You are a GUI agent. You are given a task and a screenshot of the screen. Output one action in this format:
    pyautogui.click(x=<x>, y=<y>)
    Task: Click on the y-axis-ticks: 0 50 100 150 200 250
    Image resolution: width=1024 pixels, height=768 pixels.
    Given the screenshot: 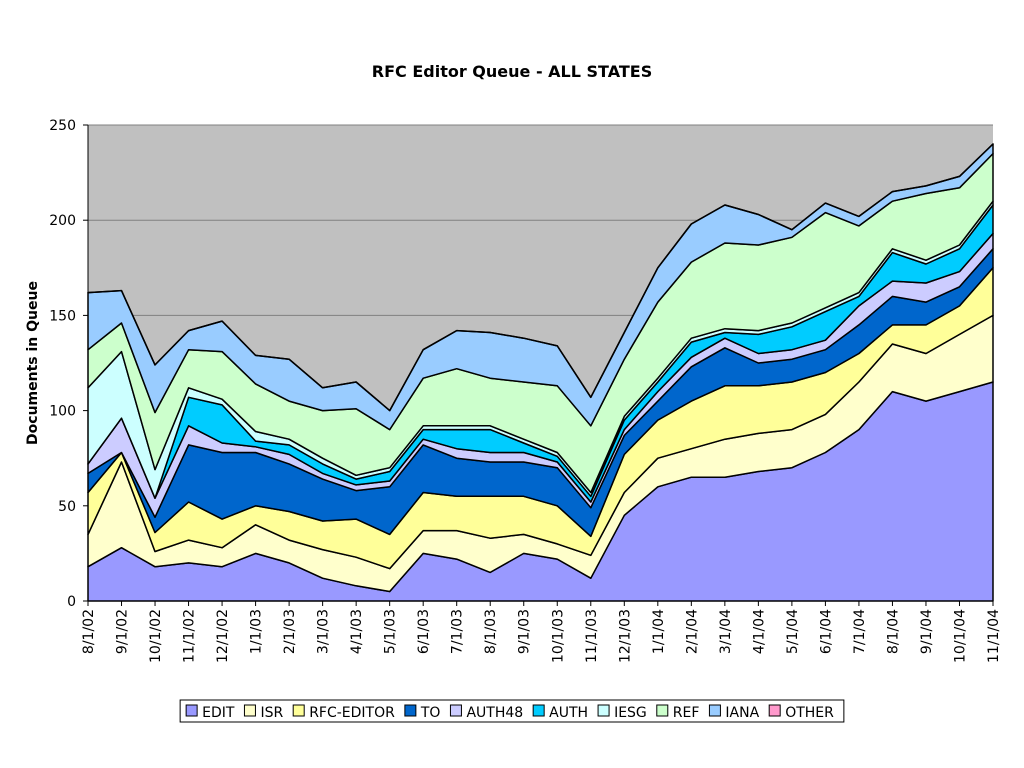 What is the action you would take?
    pyautogui.click(x=68, y=364)
    